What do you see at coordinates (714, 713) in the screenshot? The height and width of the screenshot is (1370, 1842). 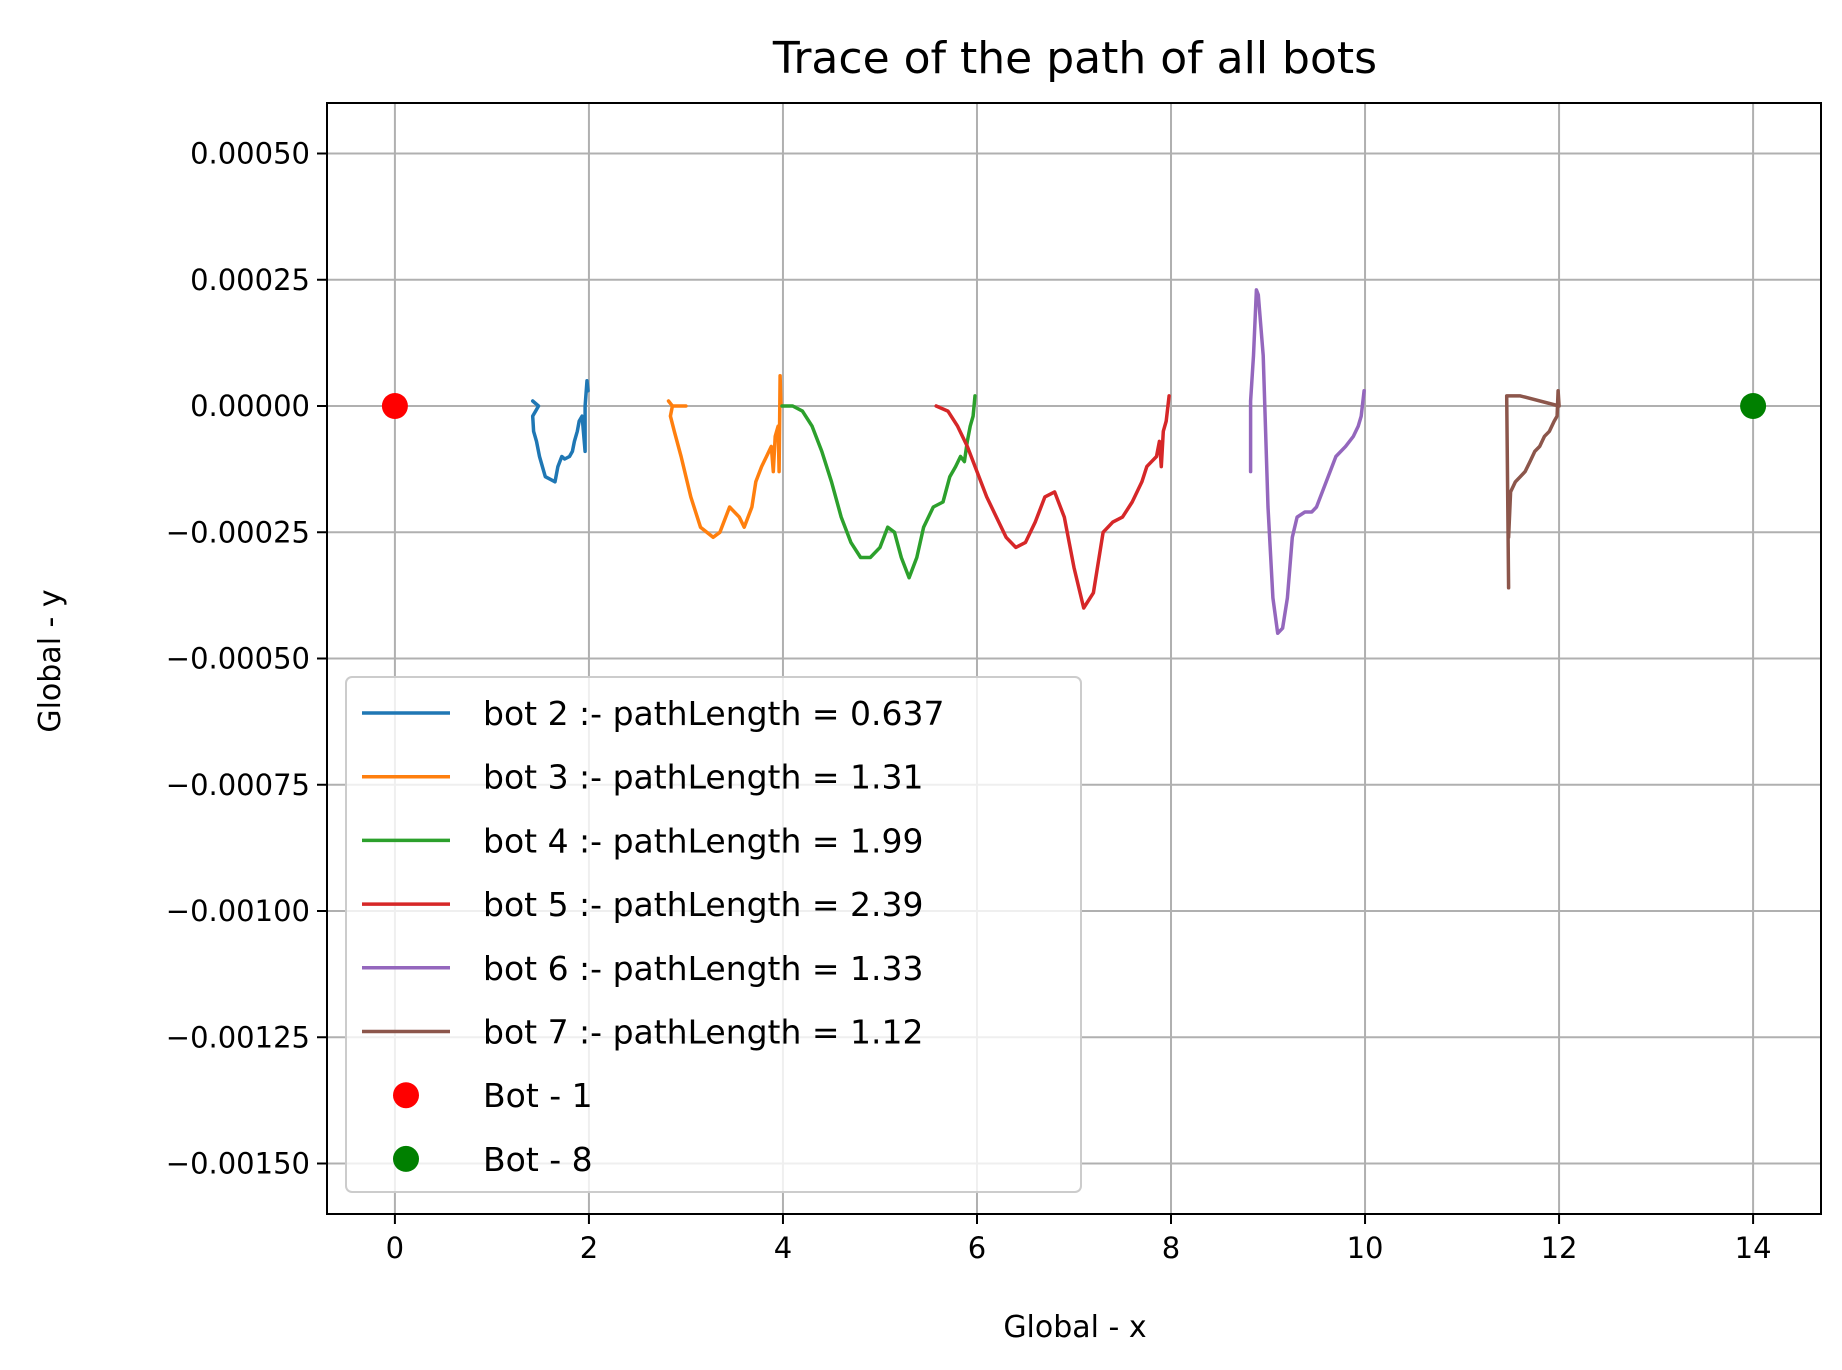 I see `legend-label-1: bot 2 :- pathLength = 0.637` at bounding box center [714, 713].